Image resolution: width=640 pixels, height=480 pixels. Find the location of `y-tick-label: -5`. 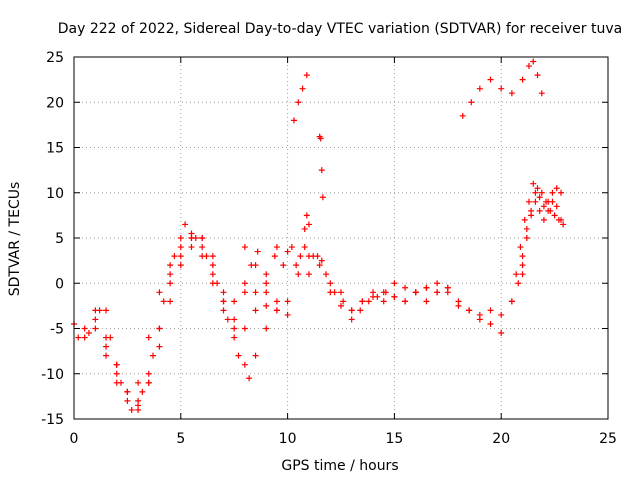

y-tick-label: -5 is located at coordinates (57, 330).